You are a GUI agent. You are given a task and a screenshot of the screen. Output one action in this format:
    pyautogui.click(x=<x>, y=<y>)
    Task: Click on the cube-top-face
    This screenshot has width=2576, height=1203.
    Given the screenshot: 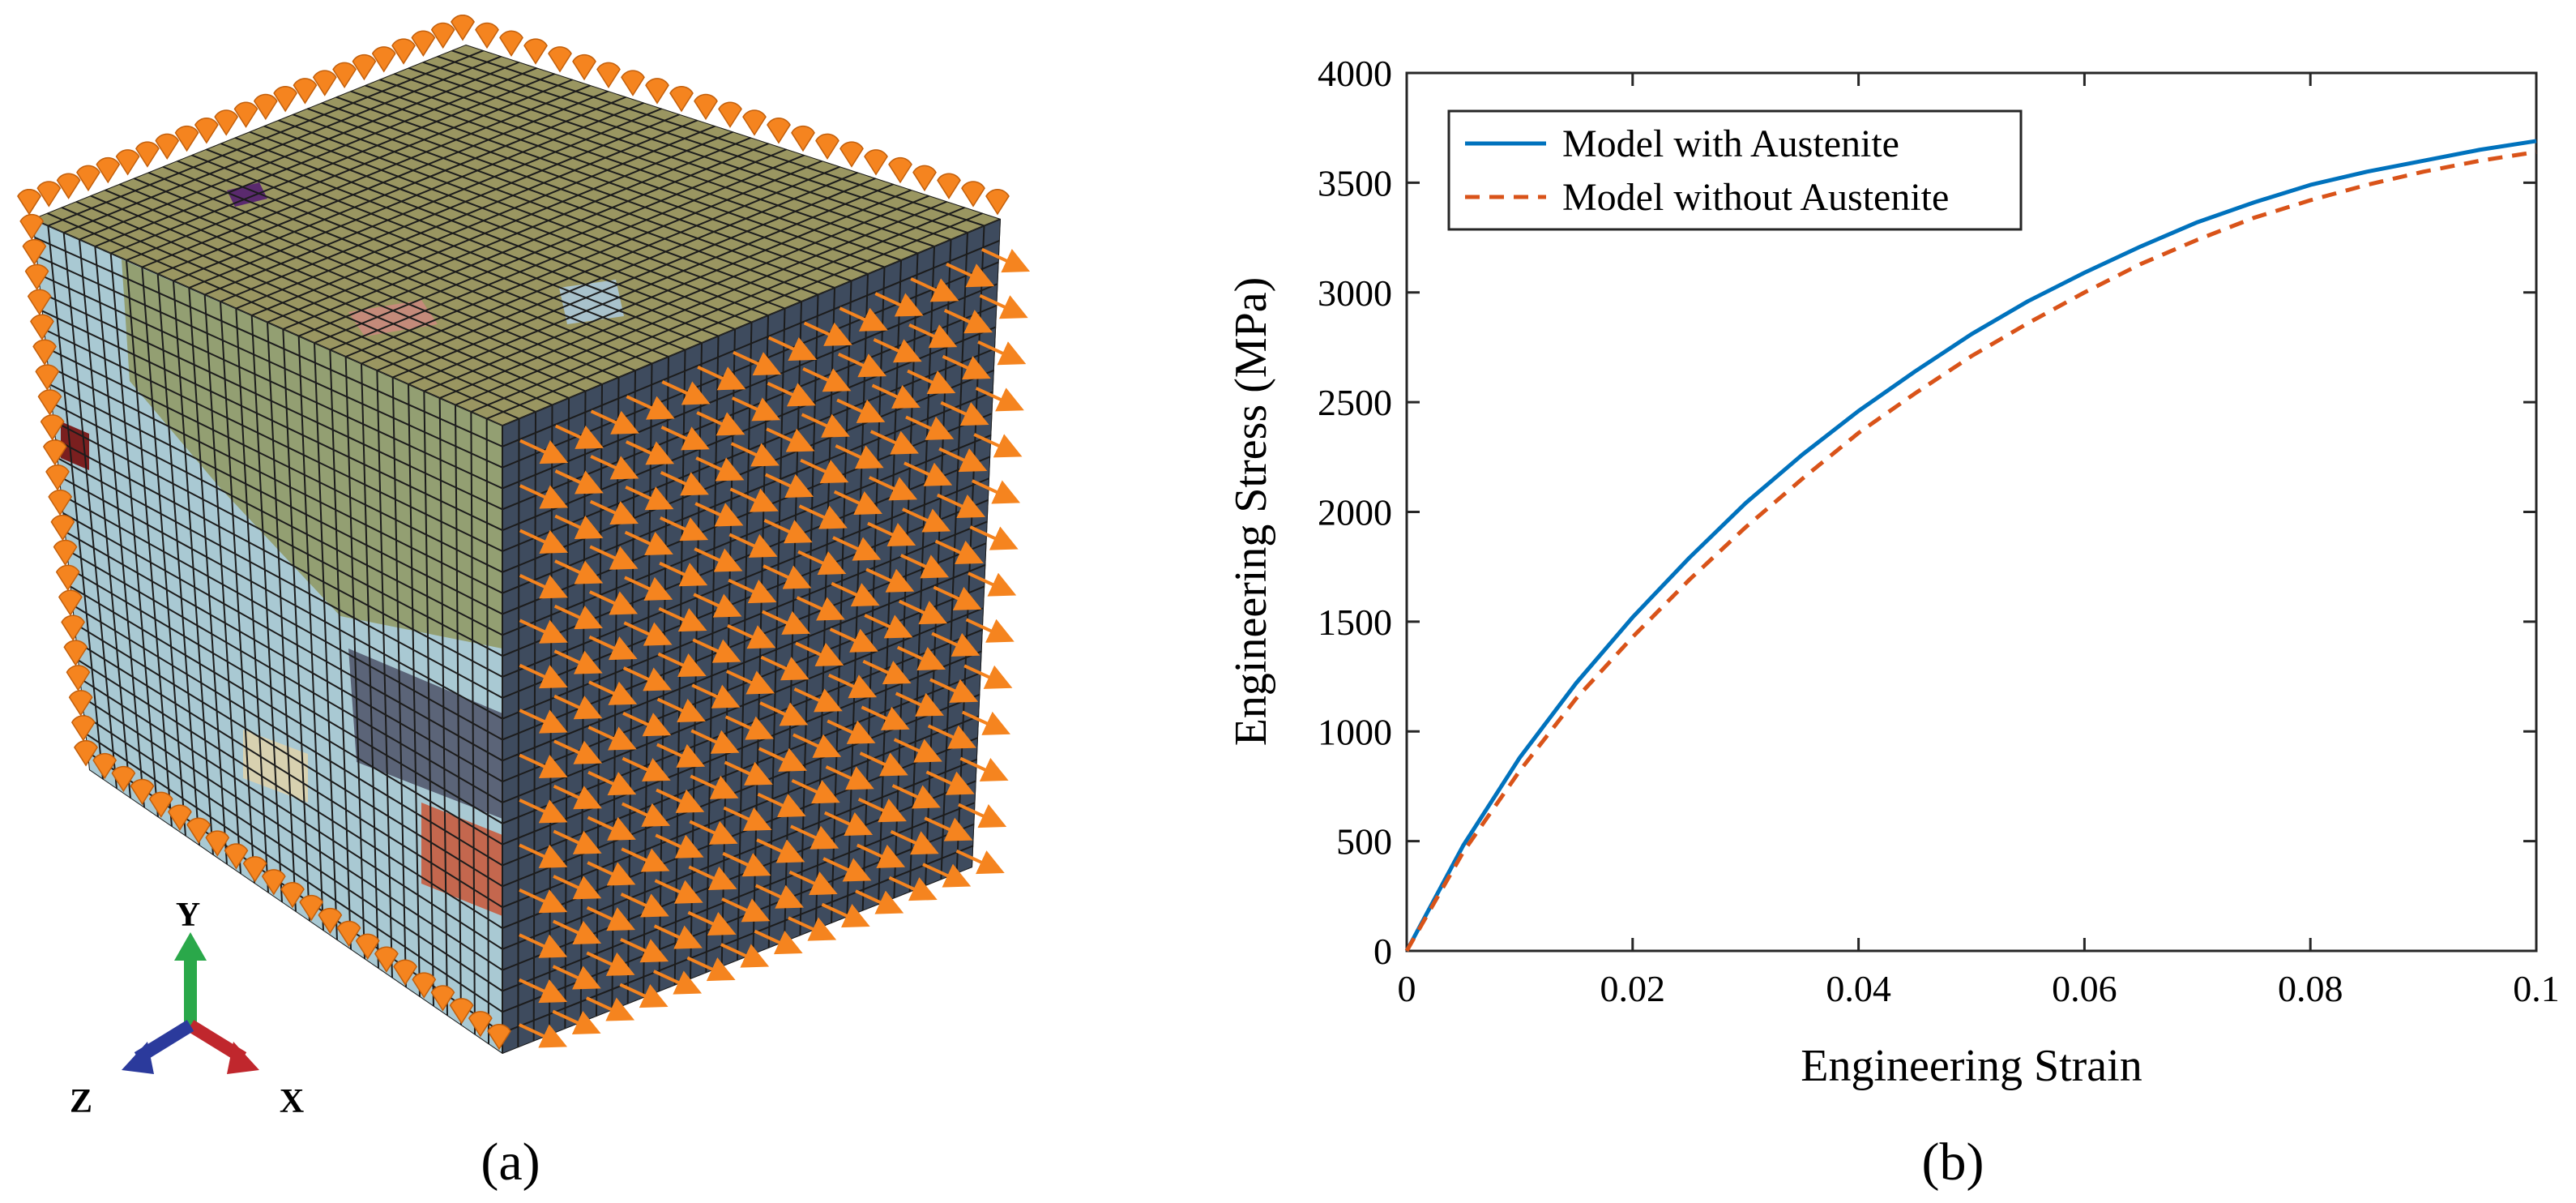 What is the action you would take?
    pyautogui.click(x=516, y=235)
    